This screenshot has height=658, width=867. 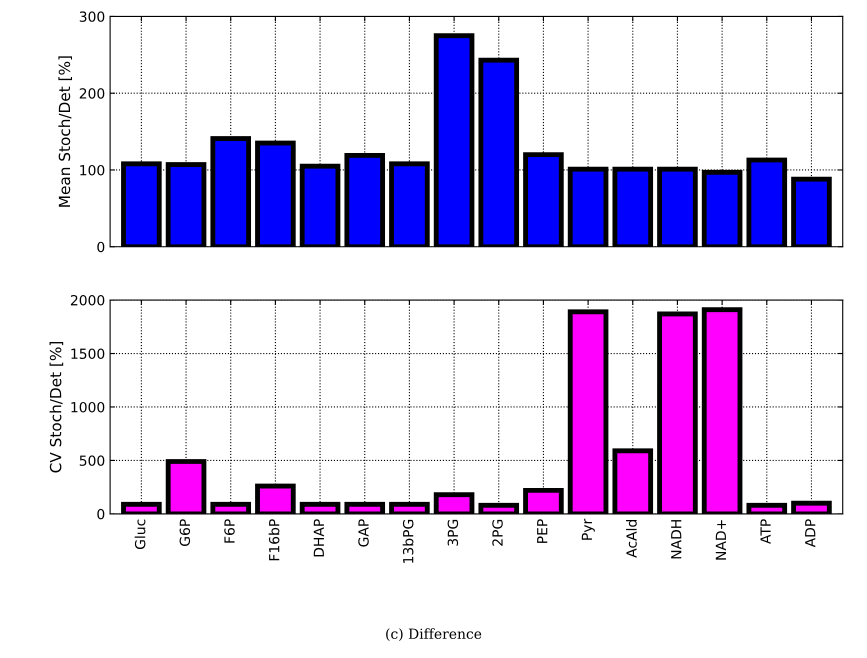 What do you see at coordinates (87, 407) in the screenshot?
I see `y-tick-label: 1000` at bounding box center [87, 407].